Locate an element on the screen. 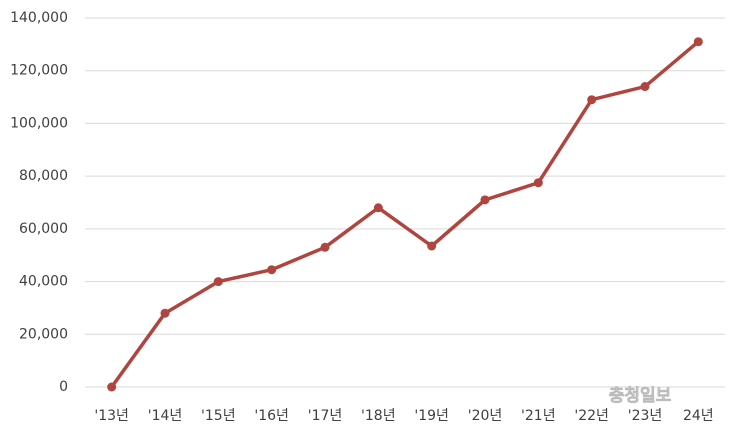 This screenshot has width=737, height=435. watermark: 충청일보 is located at coordinates (640, 395).